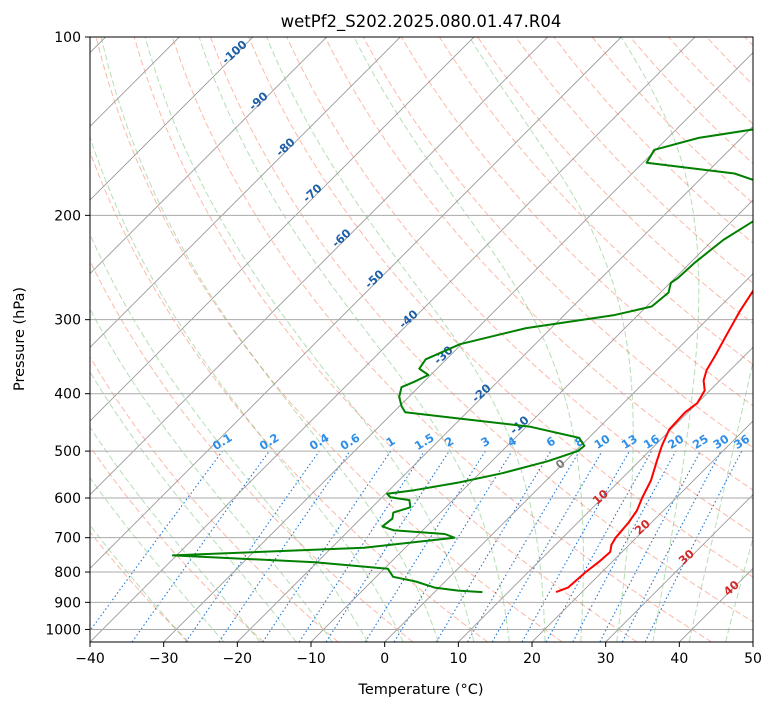  What do you see at coordinates (90, 659) in the screenshot?
I see `x-tick-label: −40` at bounding box center [90, 659].